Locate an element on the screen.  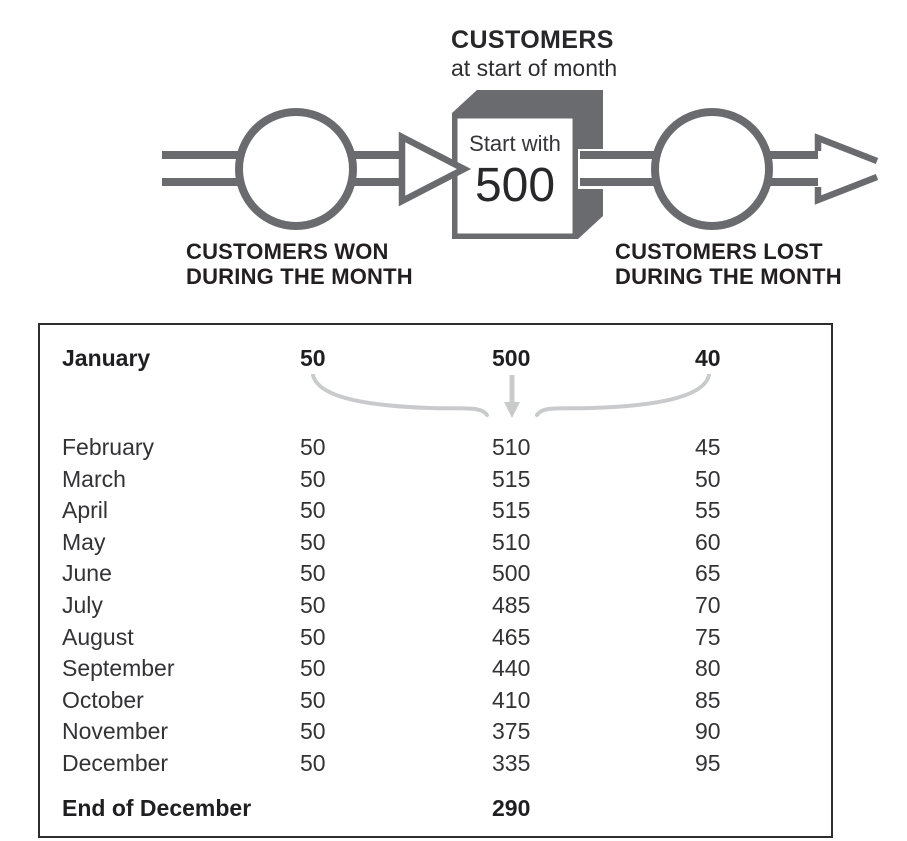
inflow-label-line1: CUSTOMERS WON is located at coordinates (287, 251).